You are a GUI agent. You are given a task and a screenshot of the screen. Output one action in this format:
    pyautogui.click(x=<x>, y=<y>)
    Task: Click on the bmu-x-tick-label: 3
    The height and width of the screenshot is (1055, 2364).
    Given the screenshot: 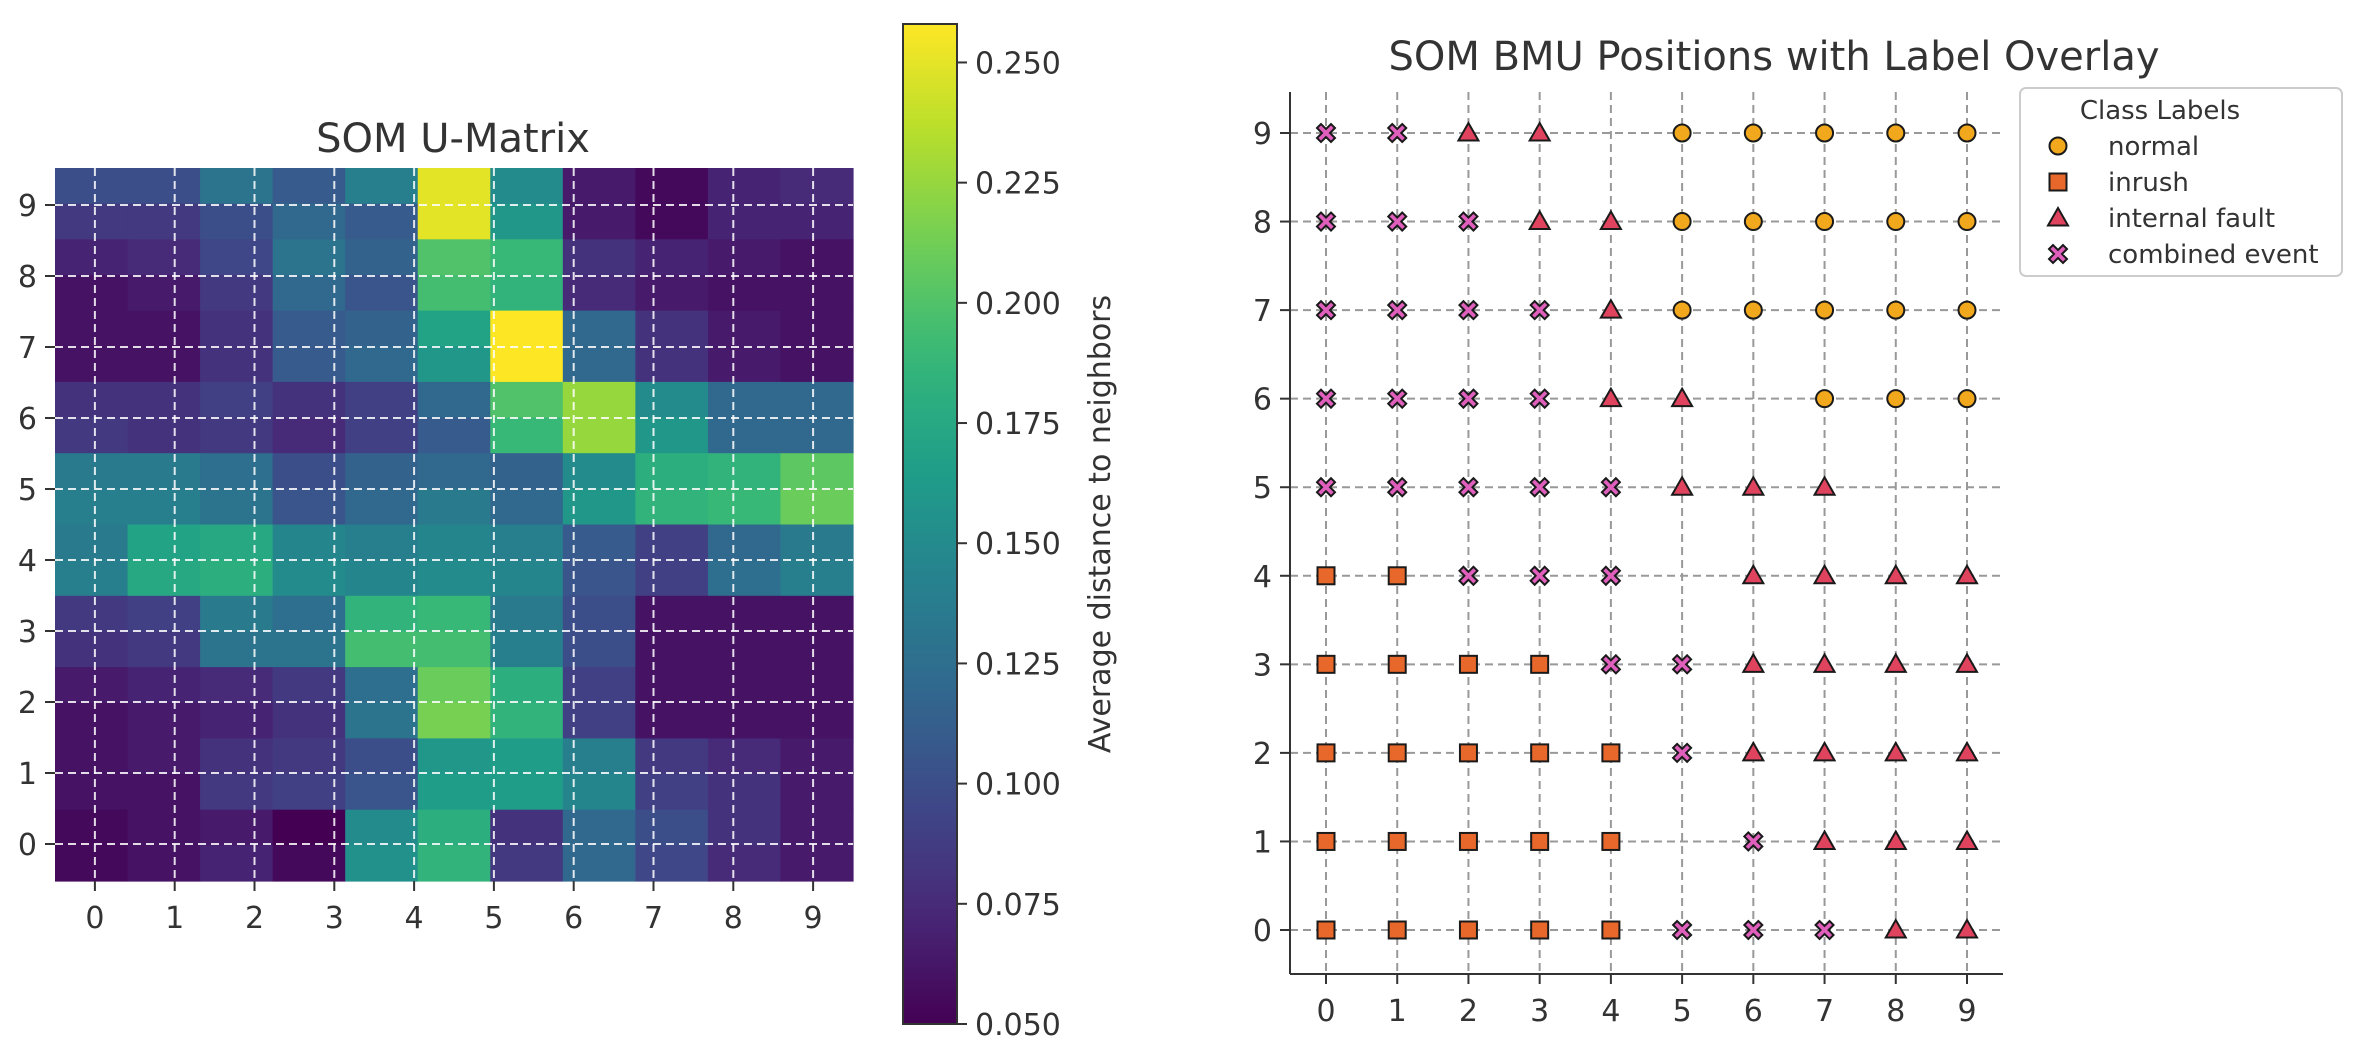 What is the action you would take?
    pyautogui.click(x=1539, y=1011)
    